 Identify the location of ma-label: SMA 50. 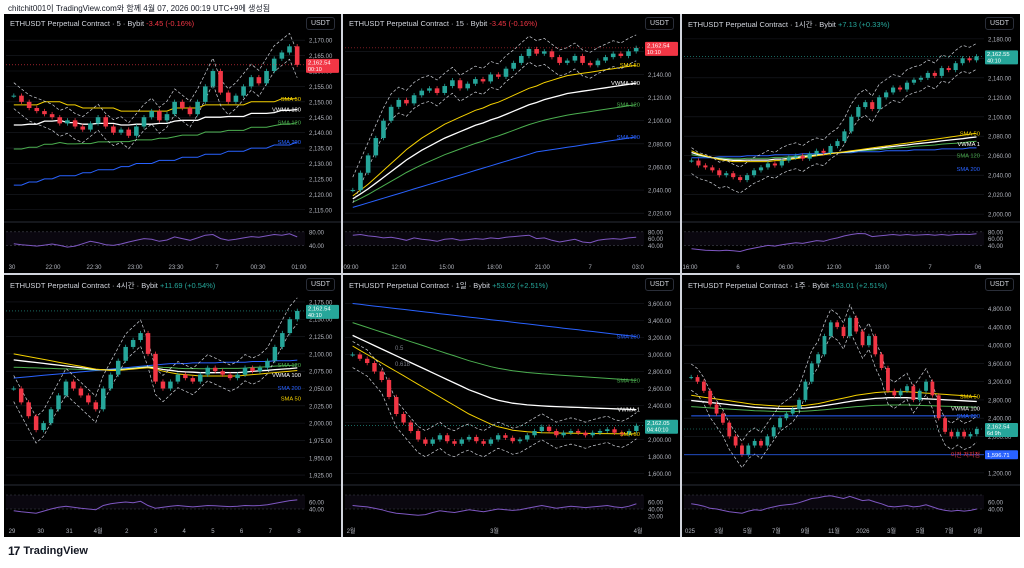
(630, 435).